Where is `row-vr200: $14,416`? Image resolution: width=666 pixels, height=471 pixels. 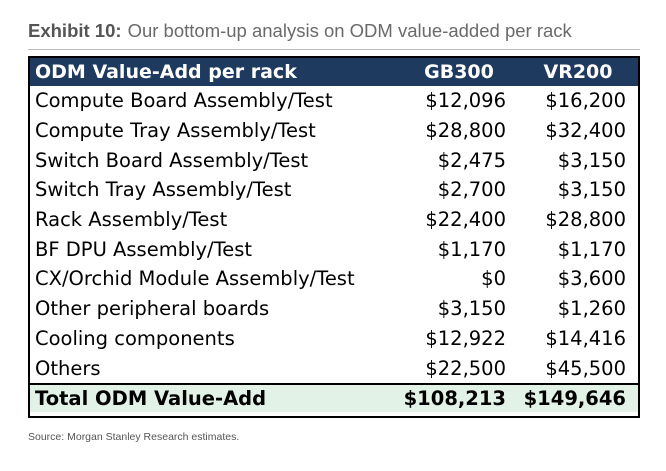 row-vr200: $14,416 is located at coordinates (585, 338).